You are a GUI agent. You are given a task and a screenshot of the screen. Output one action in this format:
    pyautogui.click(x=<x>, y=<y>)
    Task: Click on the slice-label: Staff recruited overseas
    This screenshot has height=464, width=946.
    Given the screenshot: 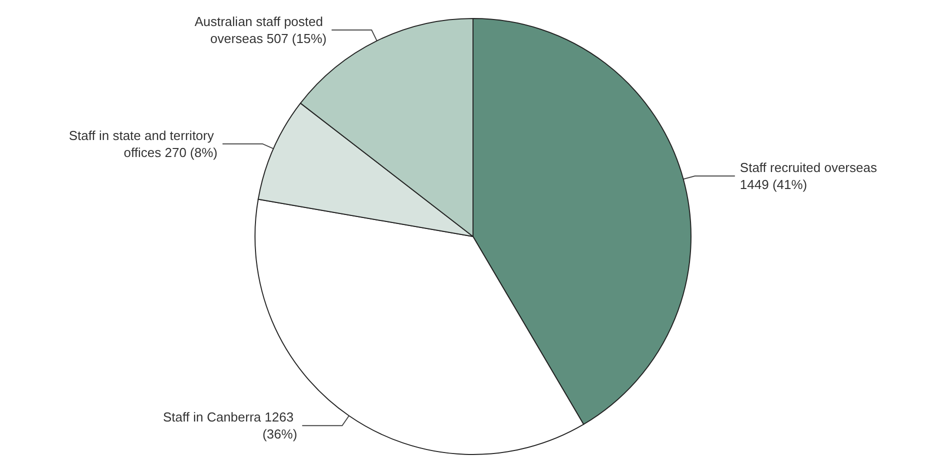 What is the action you would take?
    pyautogui.click(x=810, y=167)
    